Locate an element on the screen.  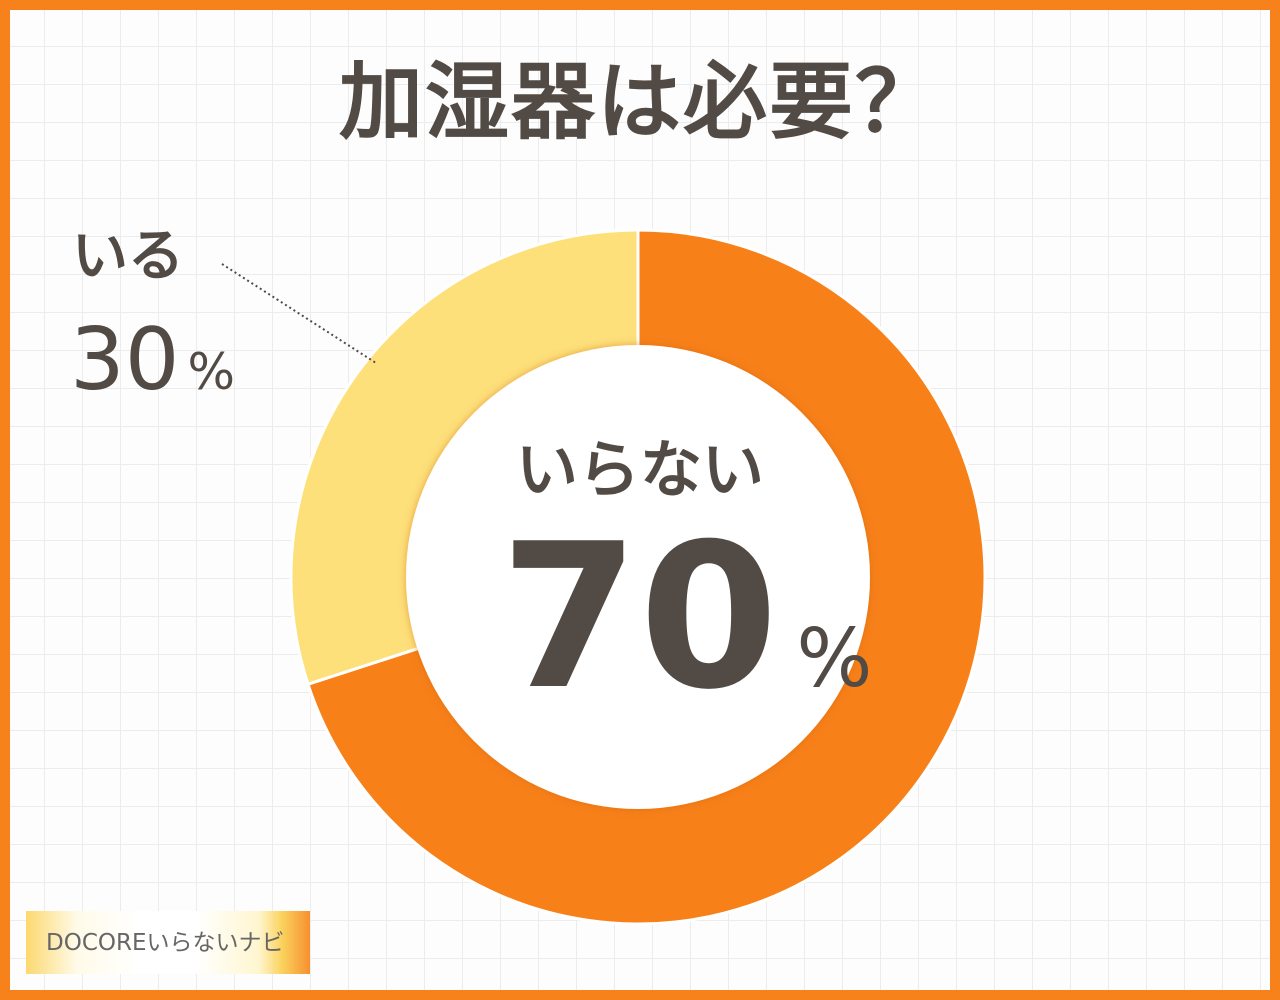
logo-text: DOCOREいらないナビ is located at coordinates (165, 943).